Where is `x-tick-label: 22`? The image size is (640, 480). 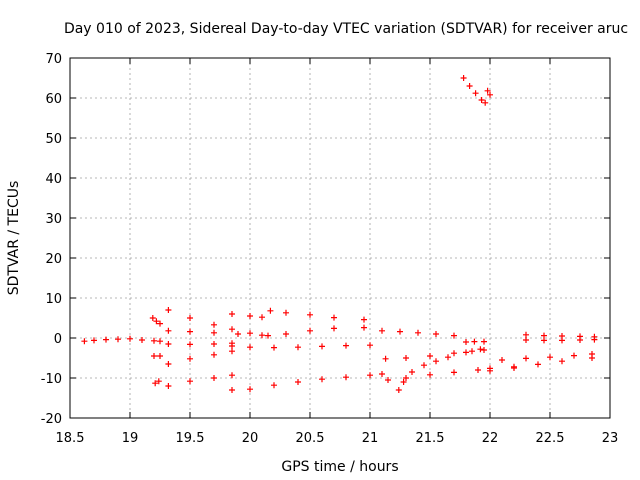
x-tick-label: 22 is located at coordinates (490, 438).